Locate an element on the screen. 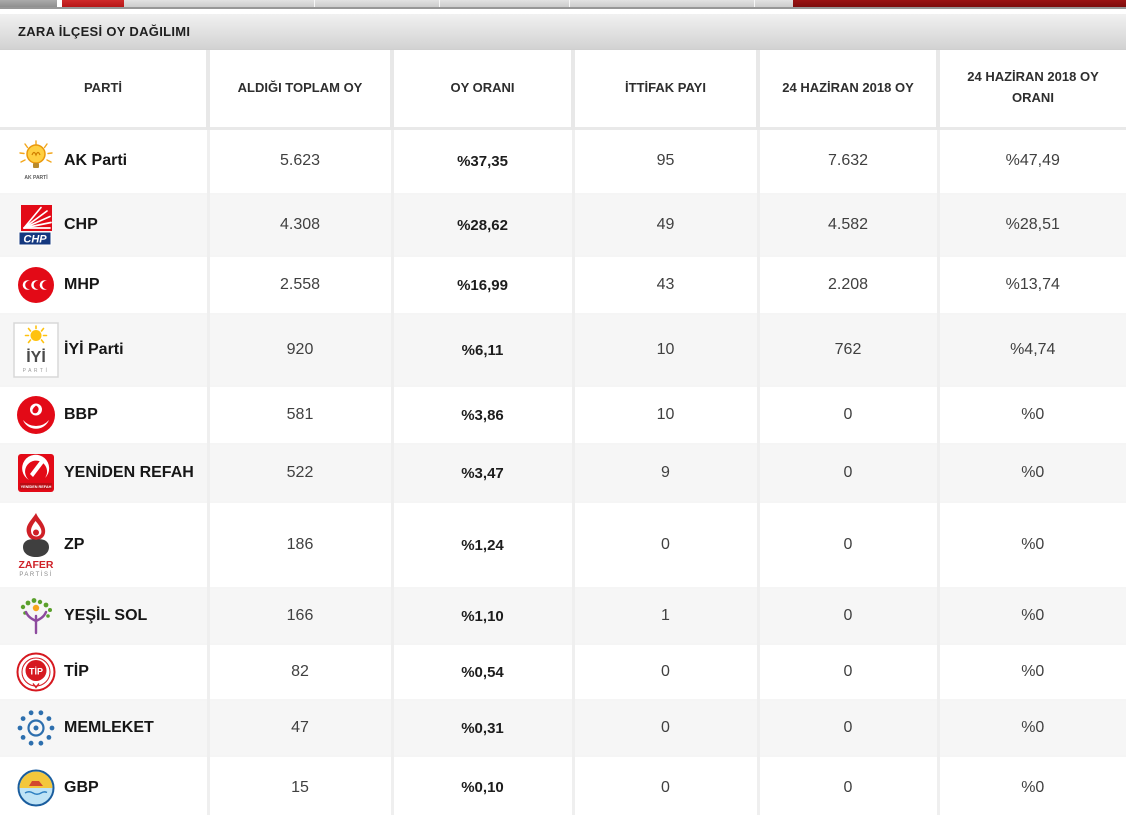 Image resolution: width=1126 pixels, height=815 pixels. nav-section-maroon is located at coordinates (959, 3).